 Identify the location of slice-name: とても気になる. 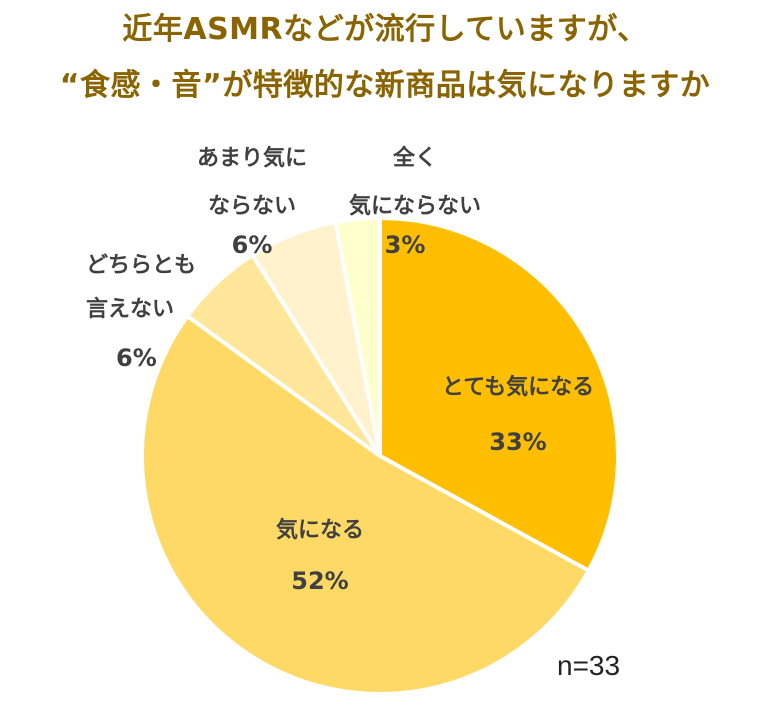
(518, 387).